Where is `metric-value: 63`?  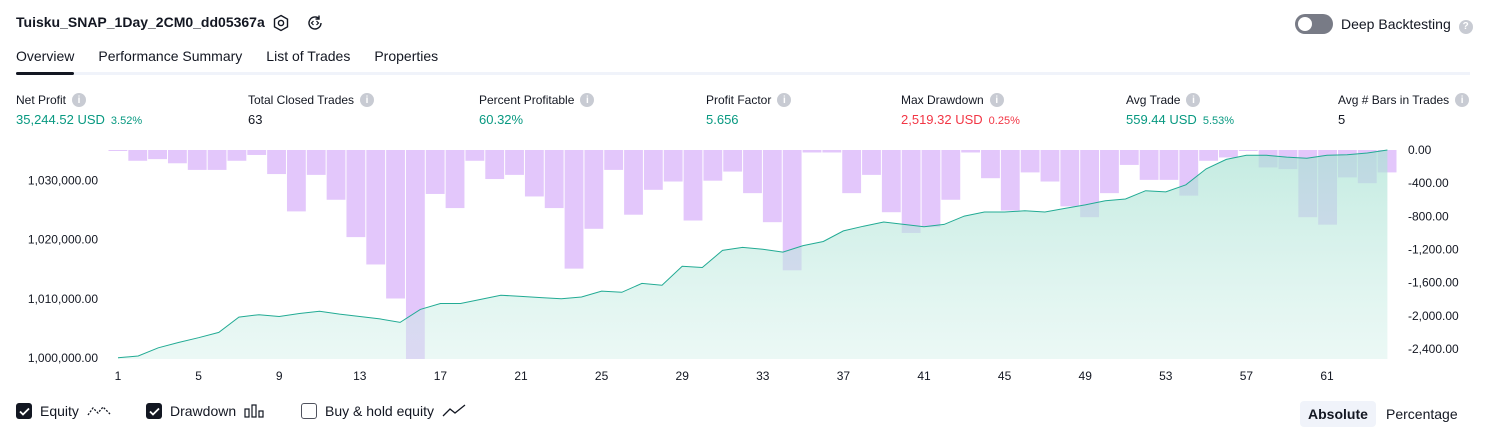
metric-value: 63 is located at coordinates (255, 119).